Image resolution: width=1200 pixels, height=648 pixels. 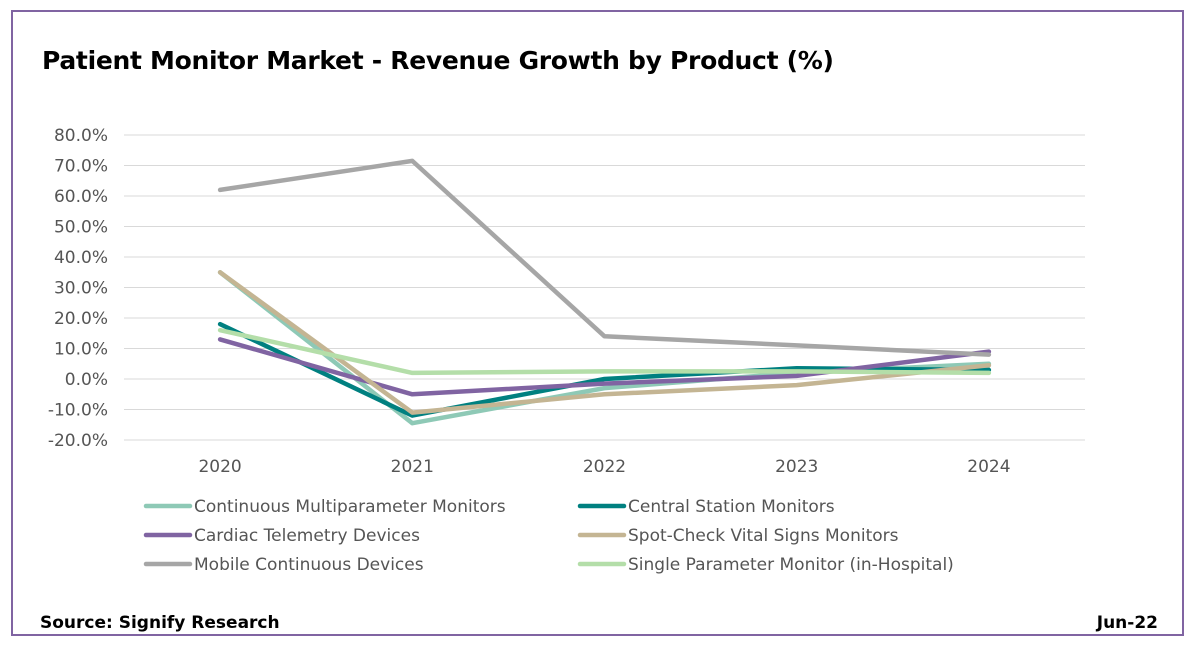 I want to click on y-tick-label: 40.0%, so click(x=81, y=258).